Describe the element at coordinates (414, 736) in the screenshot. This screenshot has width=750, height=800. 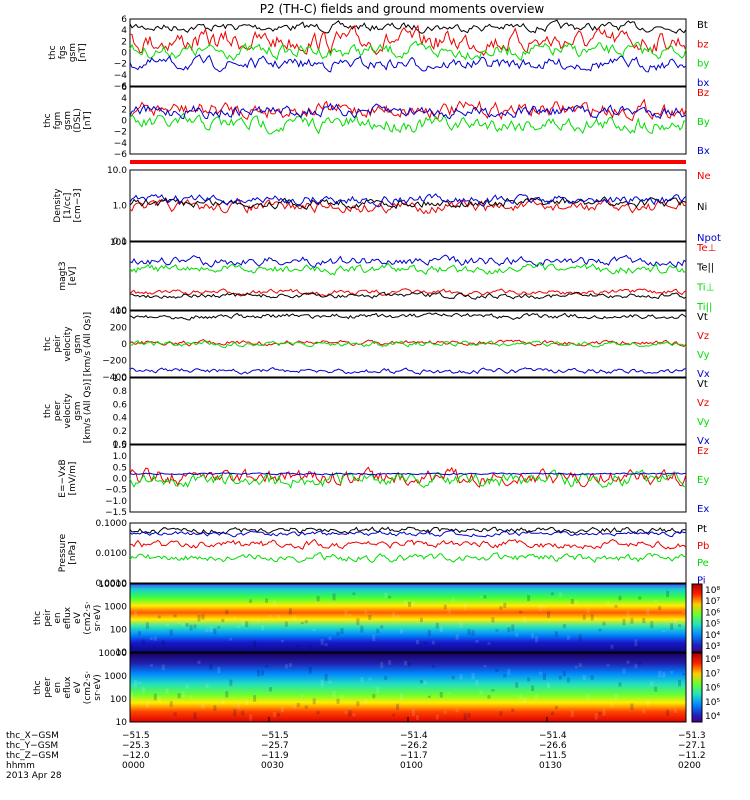
I see `ephemeris-value: −51.4` at that location.